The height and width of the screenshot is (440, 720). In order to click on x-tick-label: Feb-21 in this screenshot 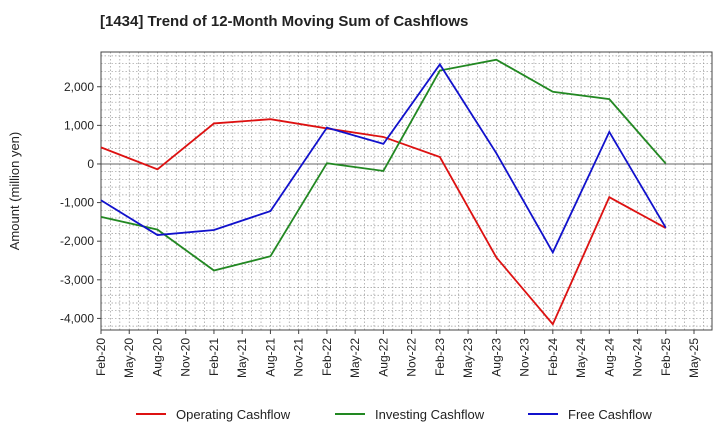, I will do `click(214, 357)`.